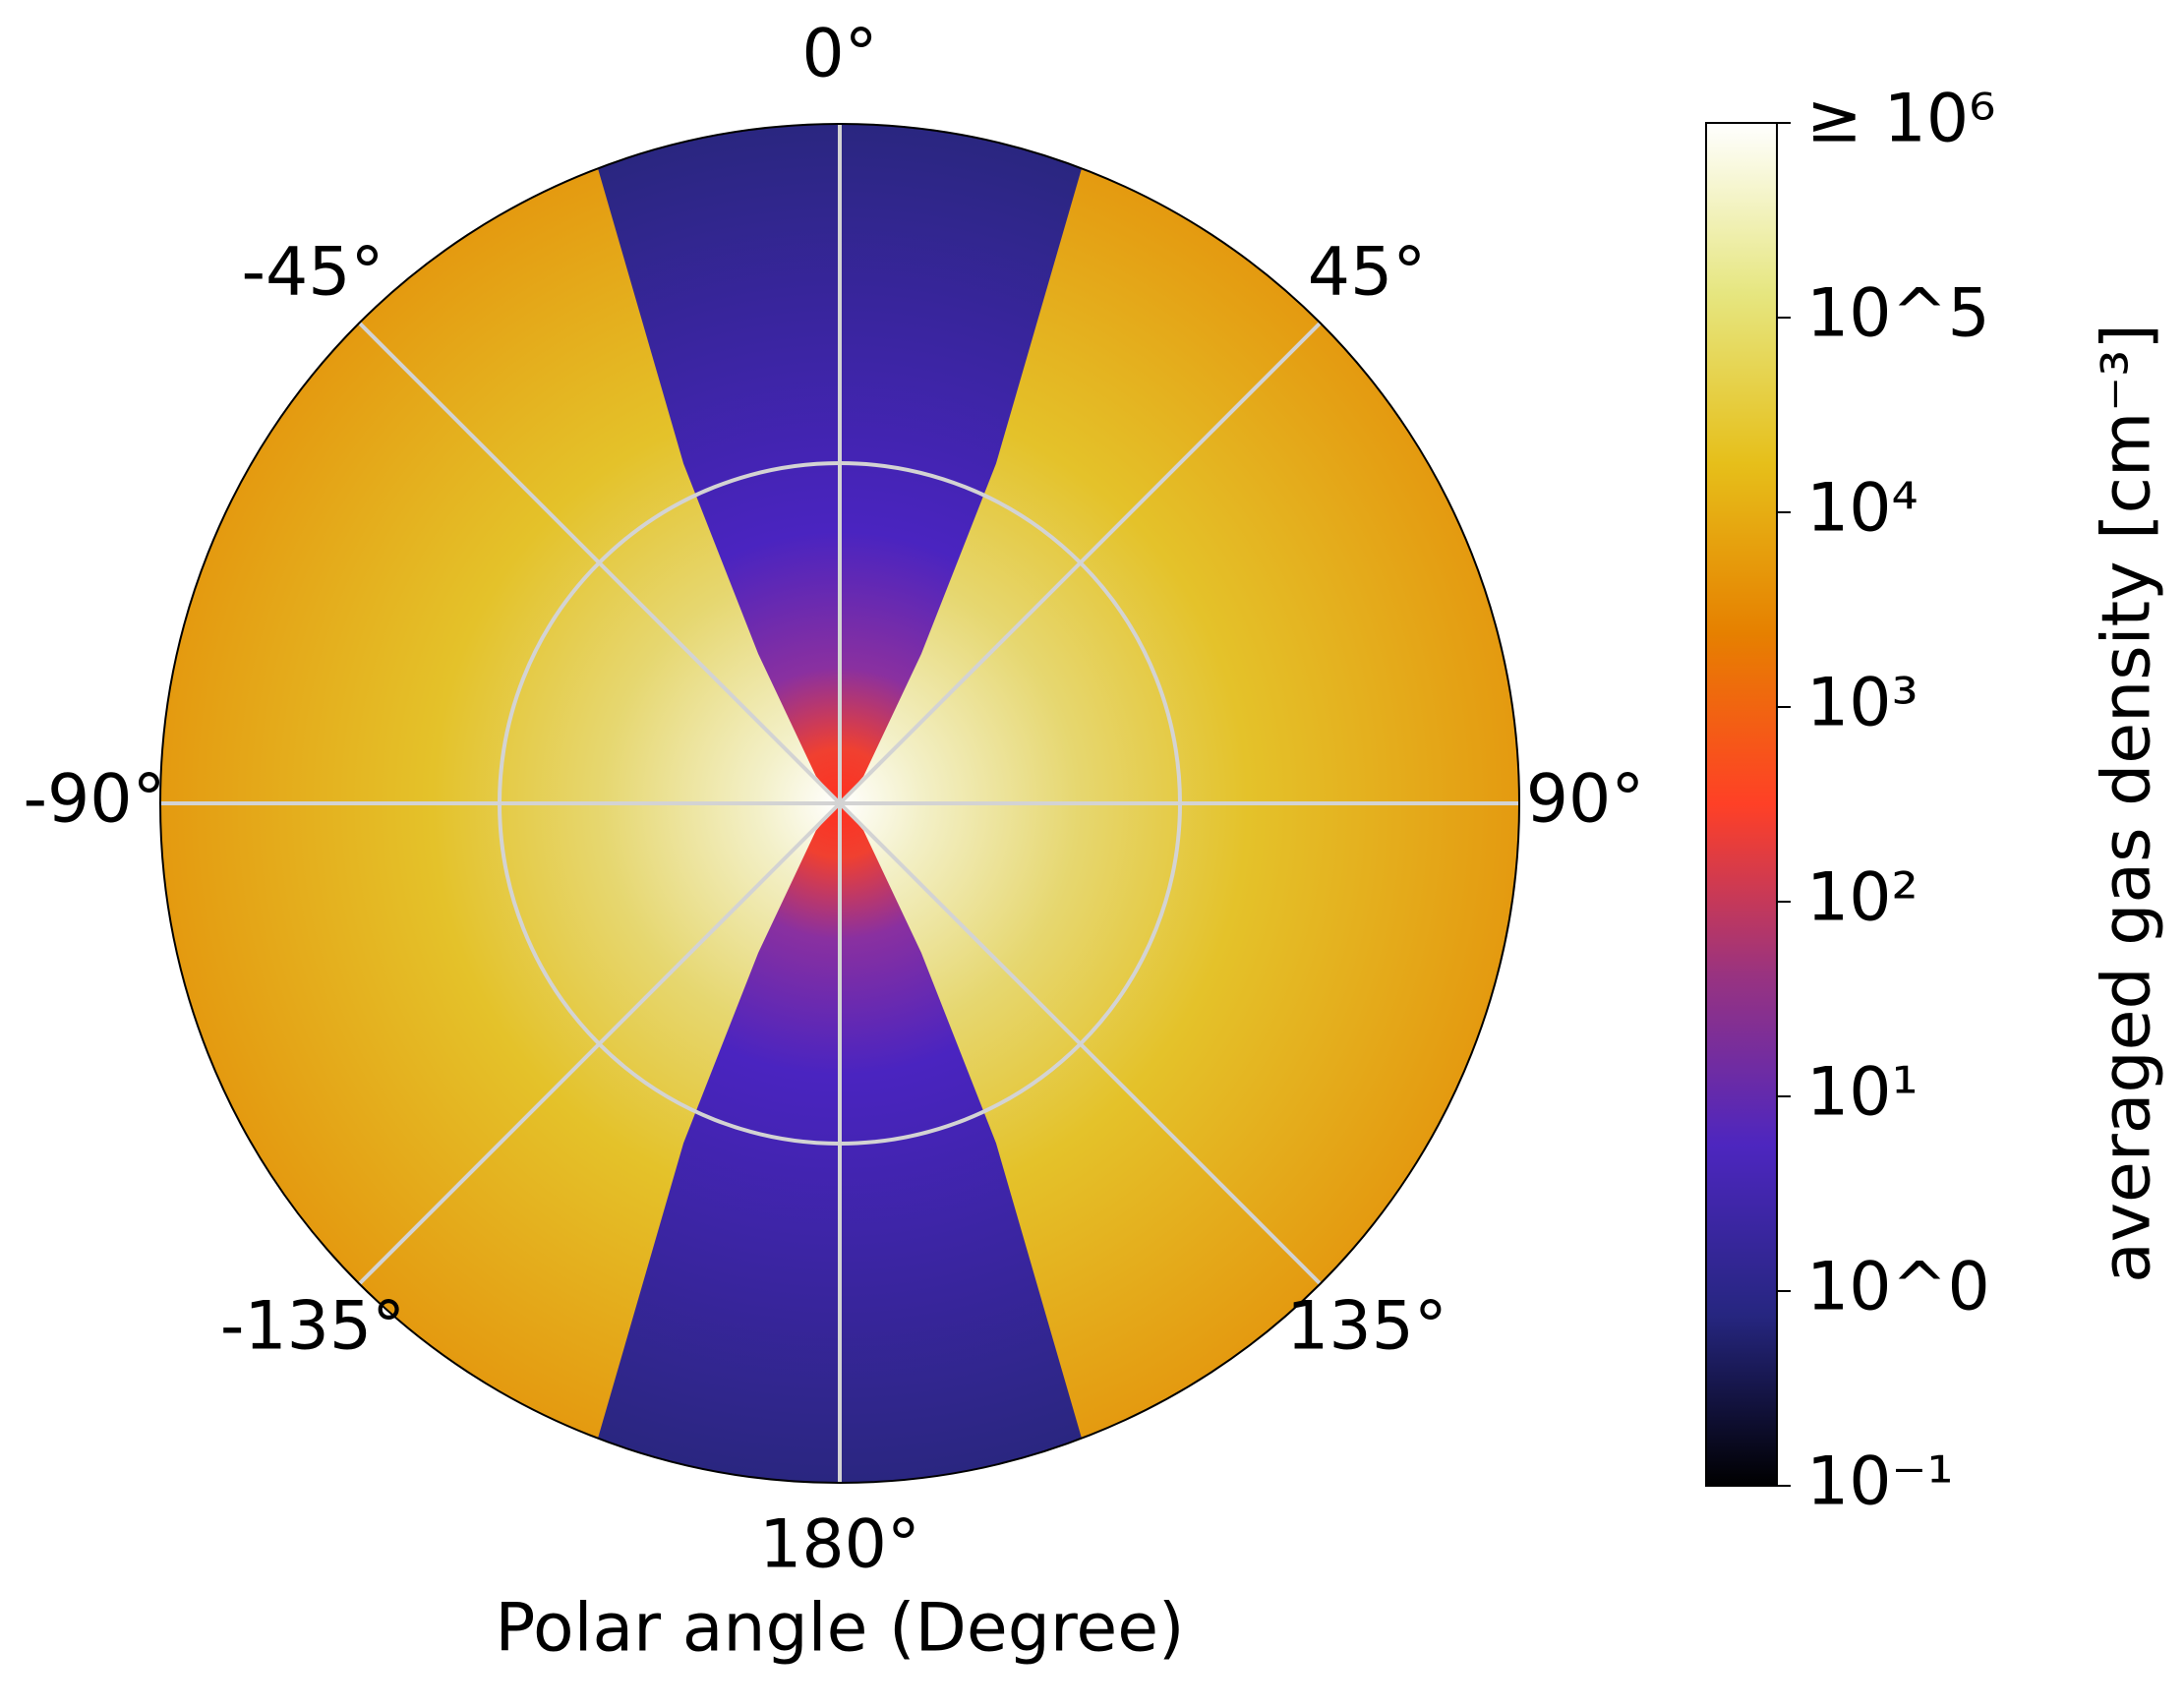 This screenshot has height=1708, width=2184. I want to click on x-axis-label: Polar angle (Degree), so click(839, 1629).